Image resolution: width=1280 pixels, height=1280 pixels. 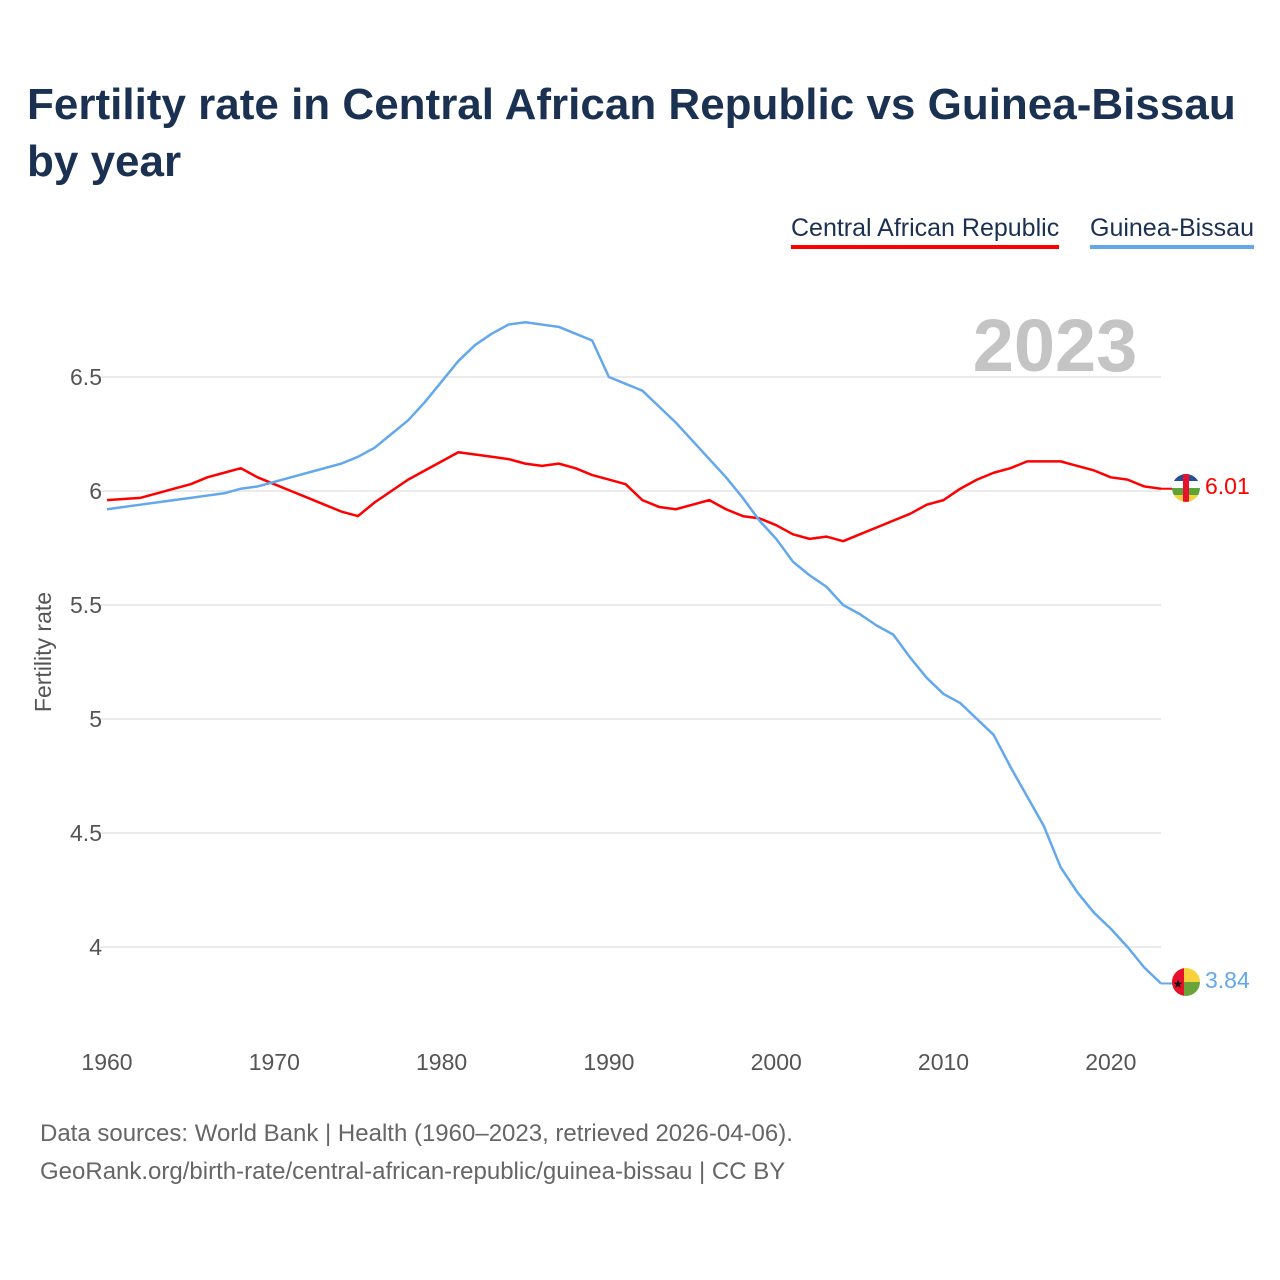 What do you see at coordinates (1227, 486) in the screenshot?
I see `car-end-label: 6.01` at bounding box center [1227, 486].